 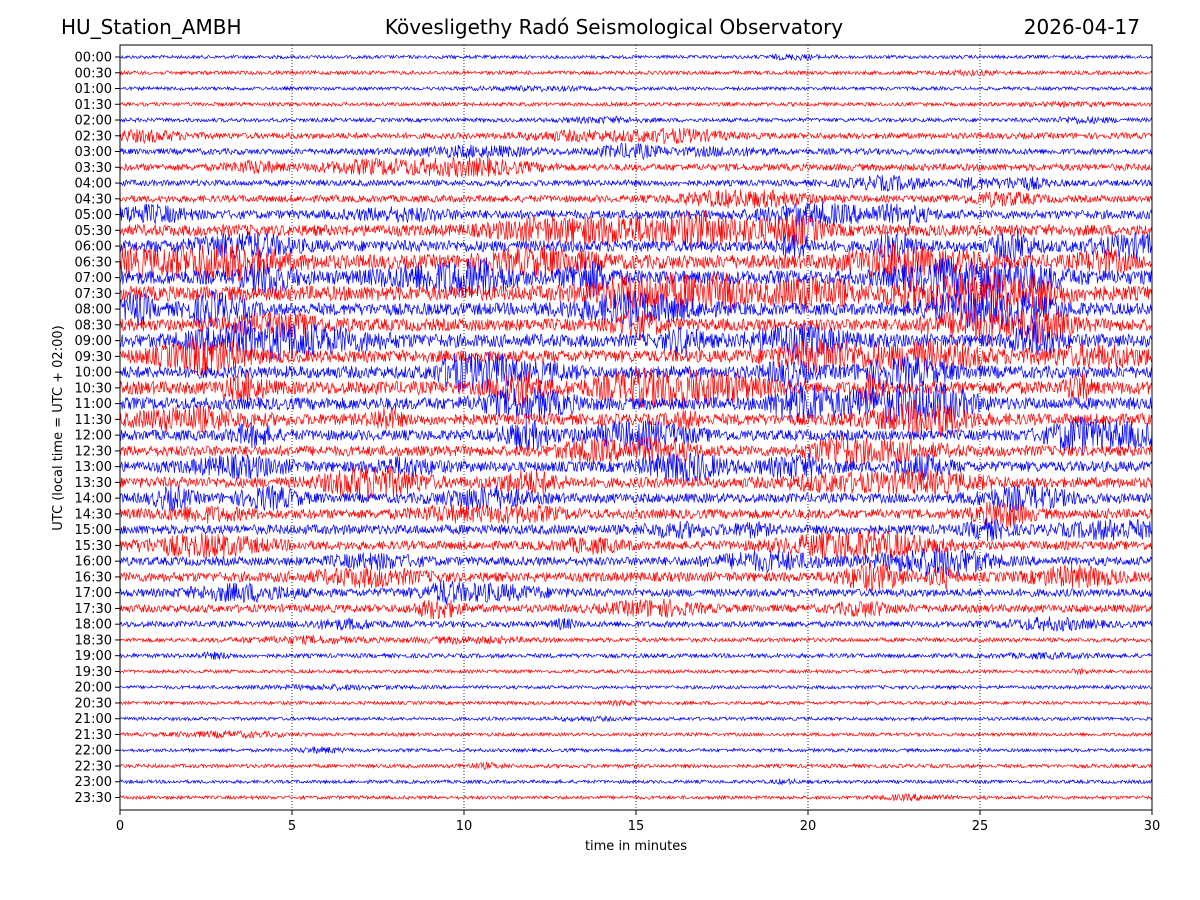 What do you see at coordinates (93, 89) in the screenshot?
I see `y-tick-label: 01:00` at bounding box center [93, 89].